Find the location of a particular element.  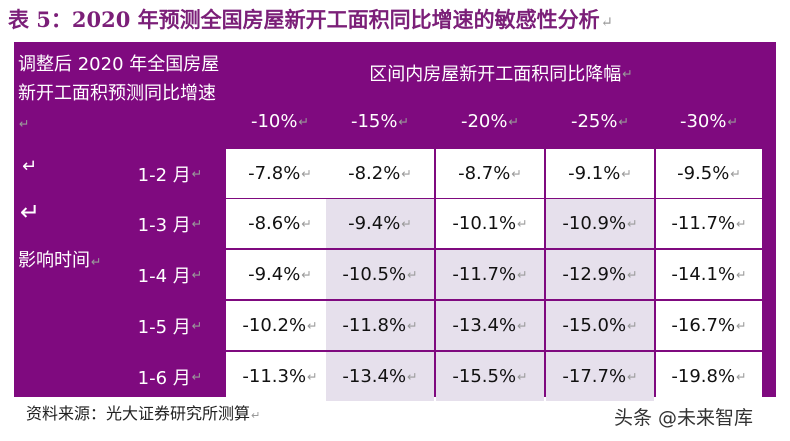

table-cell: -10.2% ↵ is located at coordinates (280, 325).